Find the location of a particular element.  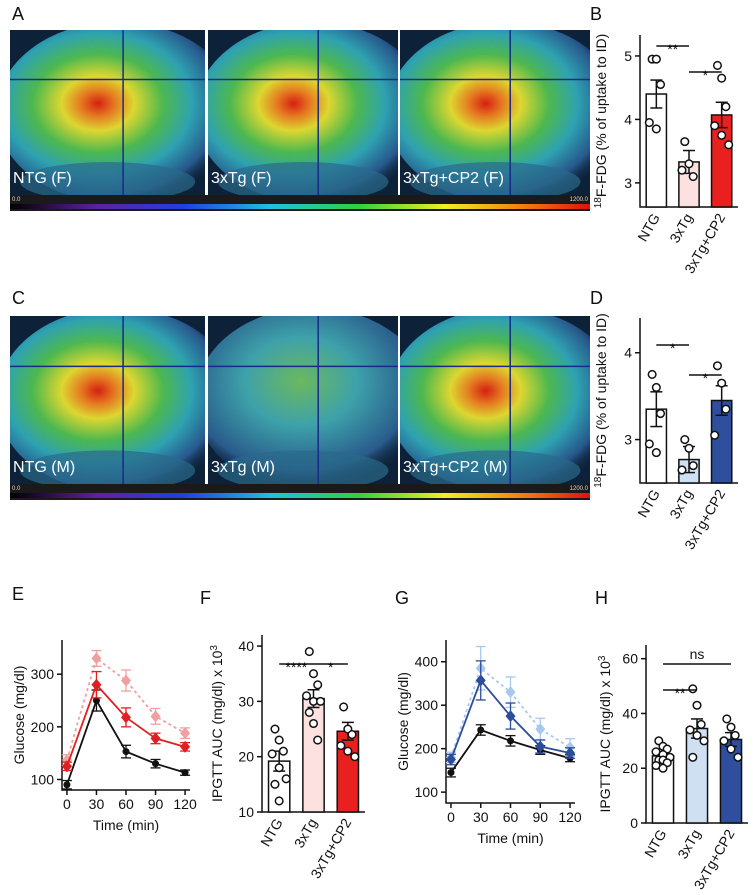

y-tick-label: 200 is located at coordinates (427, 749).